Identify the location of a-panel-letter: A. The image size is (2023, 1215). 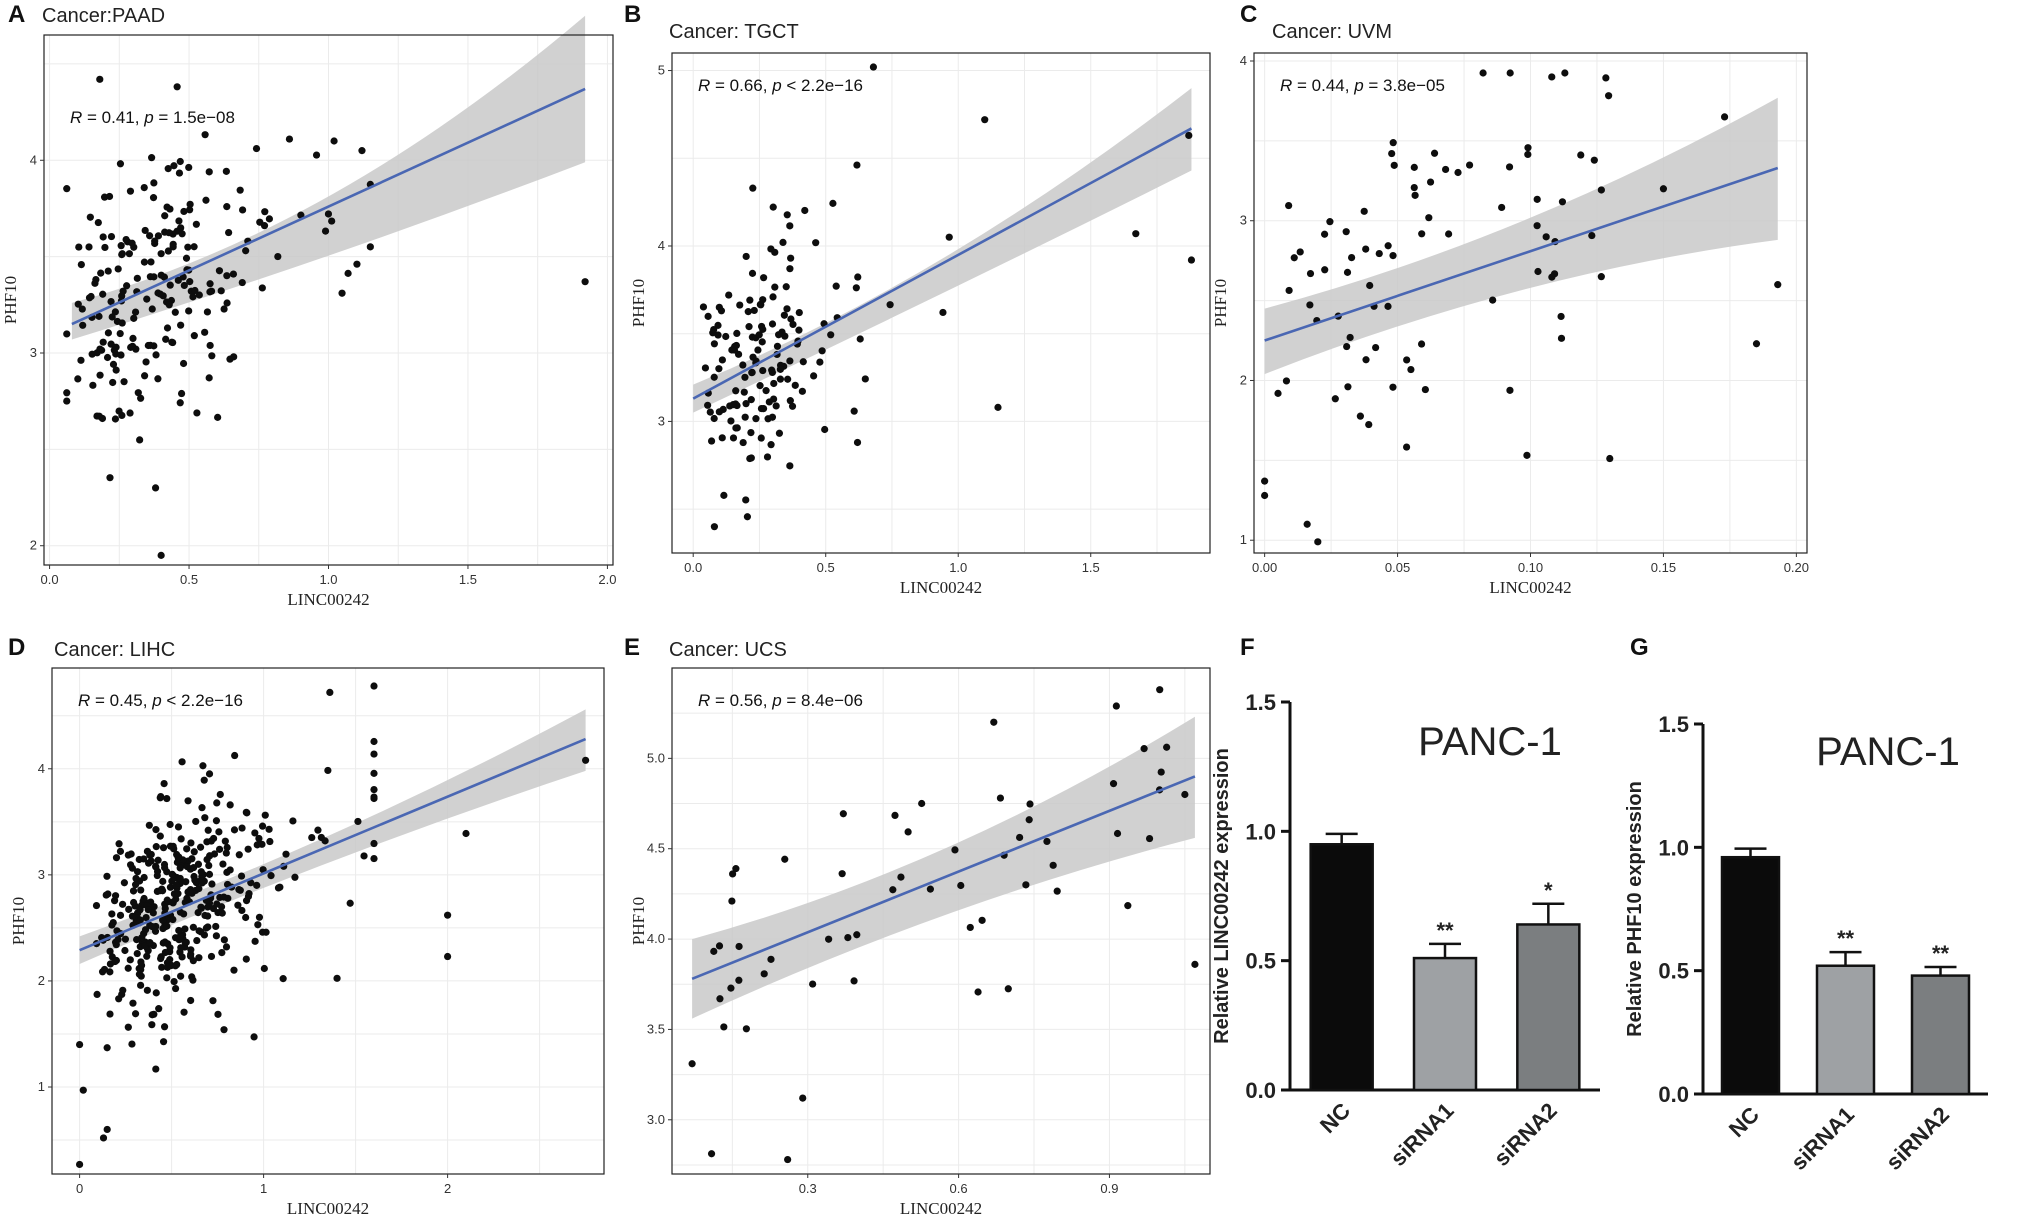
(16, 14).